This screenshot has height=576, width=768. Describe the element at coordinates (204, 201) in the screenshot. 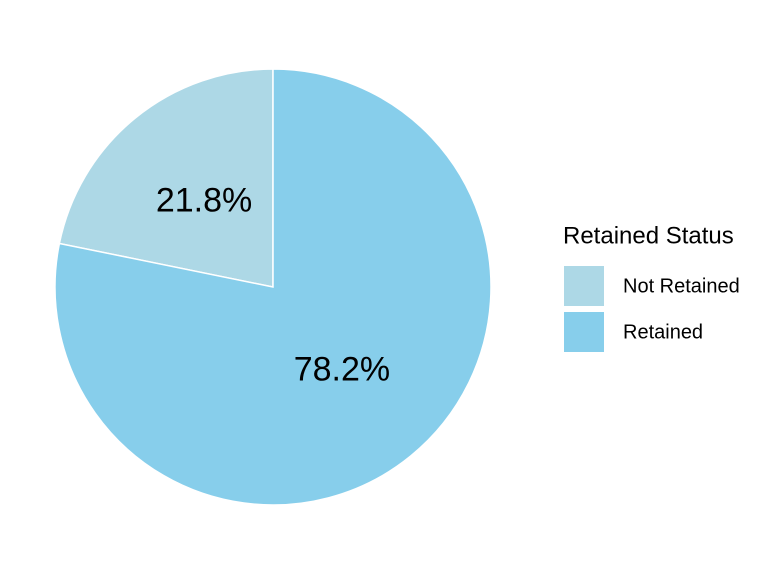

I see `slice-label: 21.8%` at that location.